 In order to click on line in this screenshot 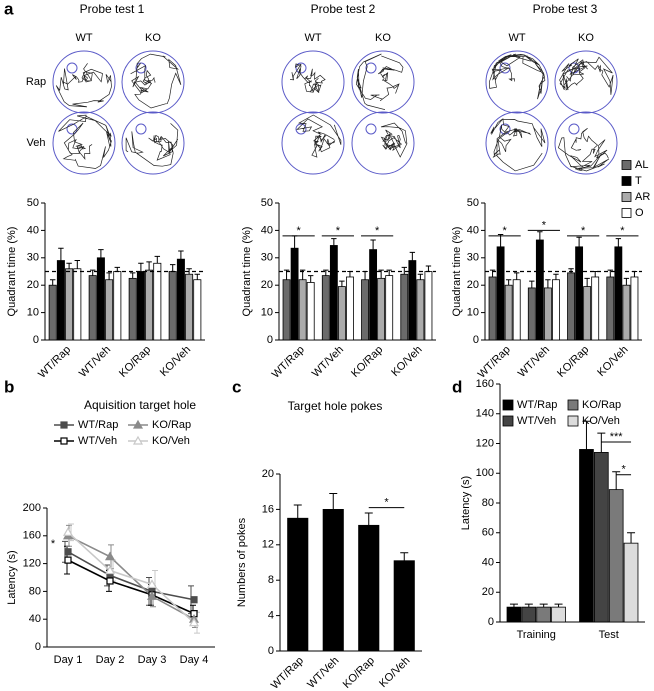, I will do `click(131, 576)`.